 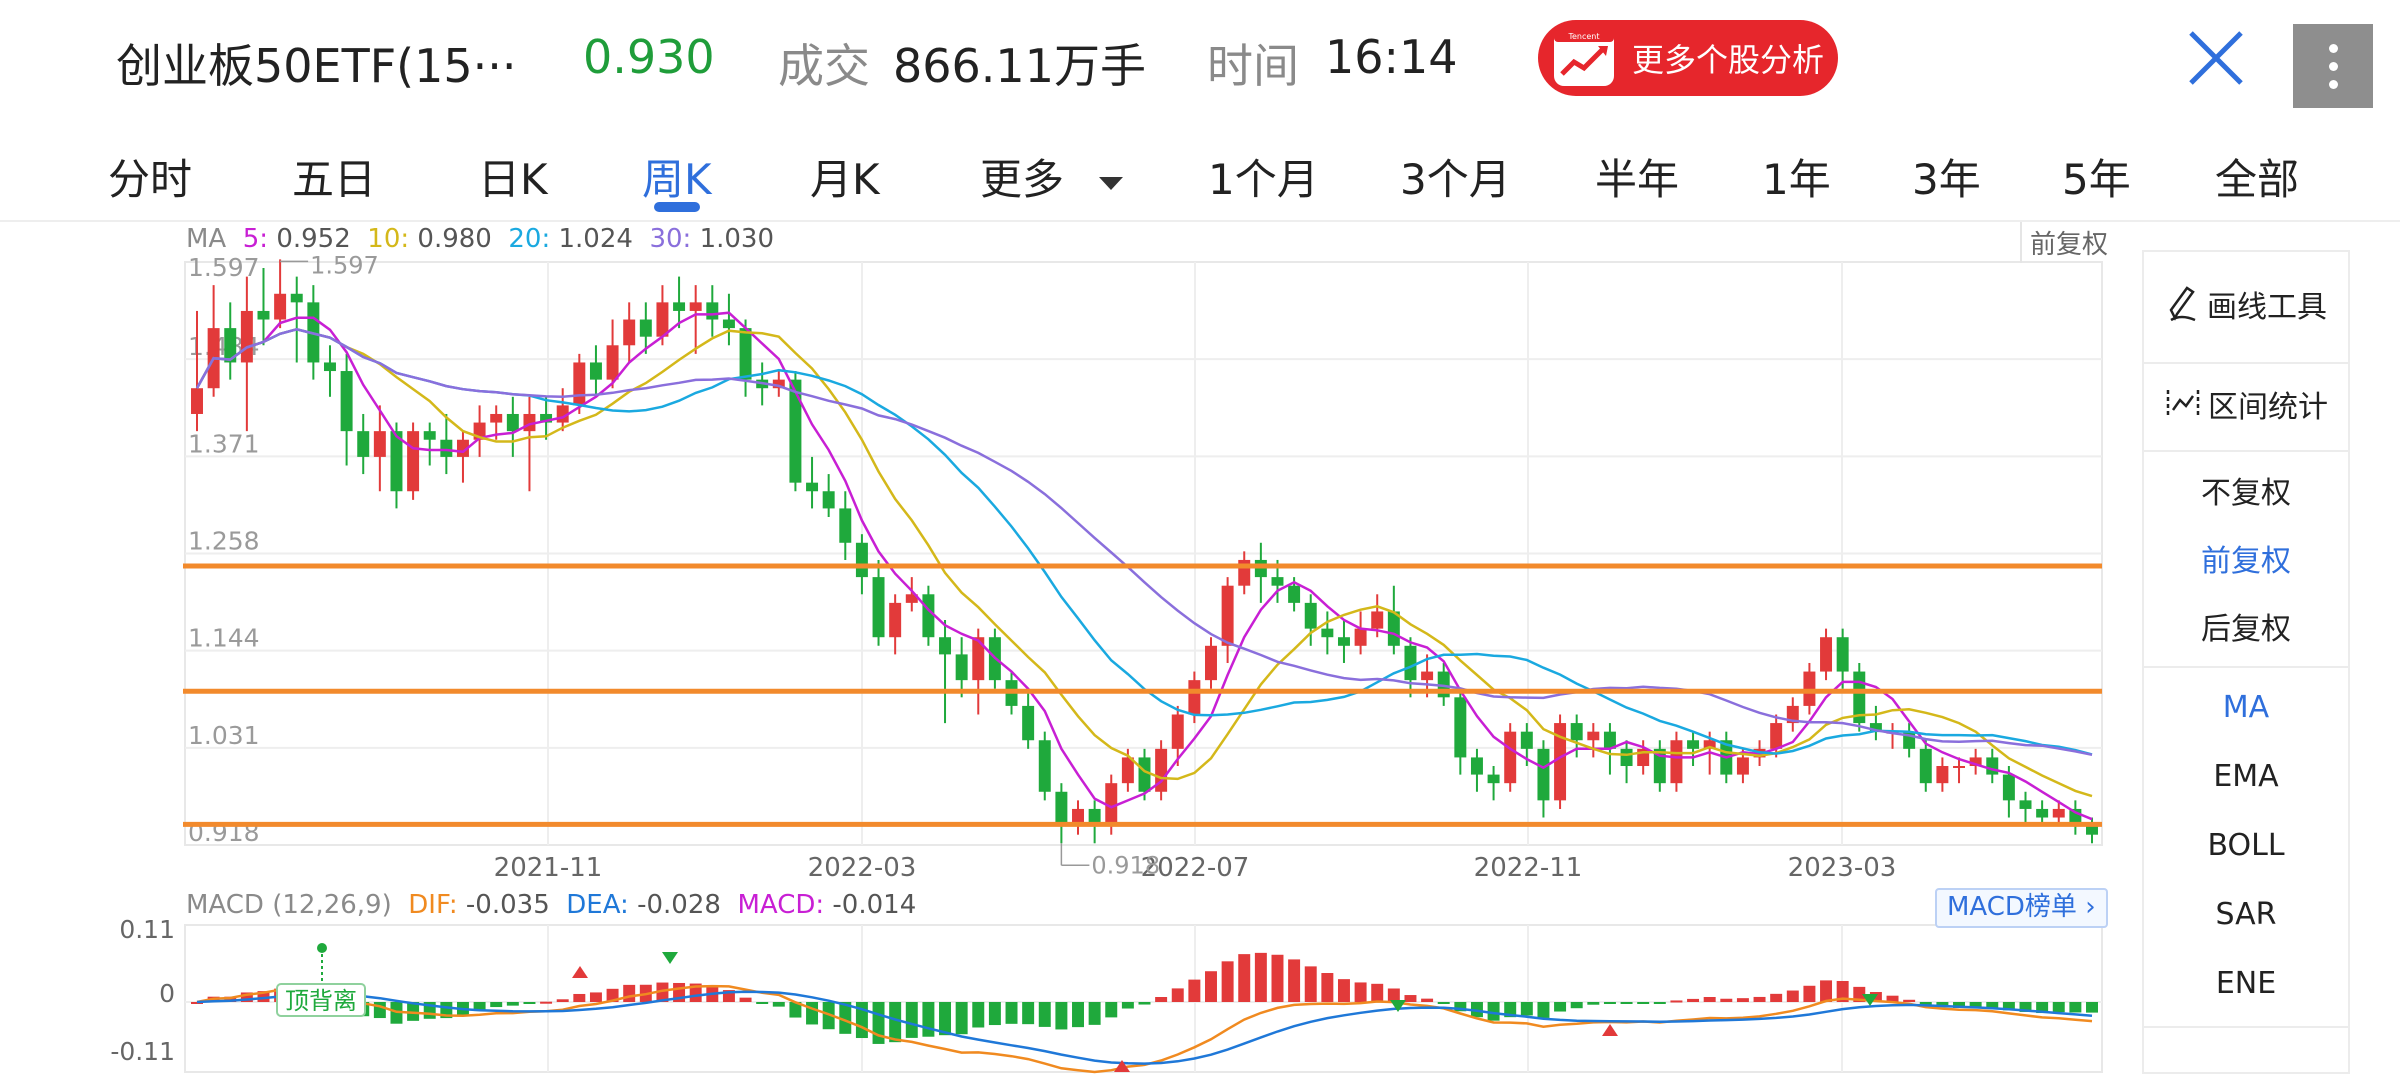 What do you see at coordinates (1052, 176) in the screenshot?
I see `tab-more: 更多` at bounding box center [1052, 176].